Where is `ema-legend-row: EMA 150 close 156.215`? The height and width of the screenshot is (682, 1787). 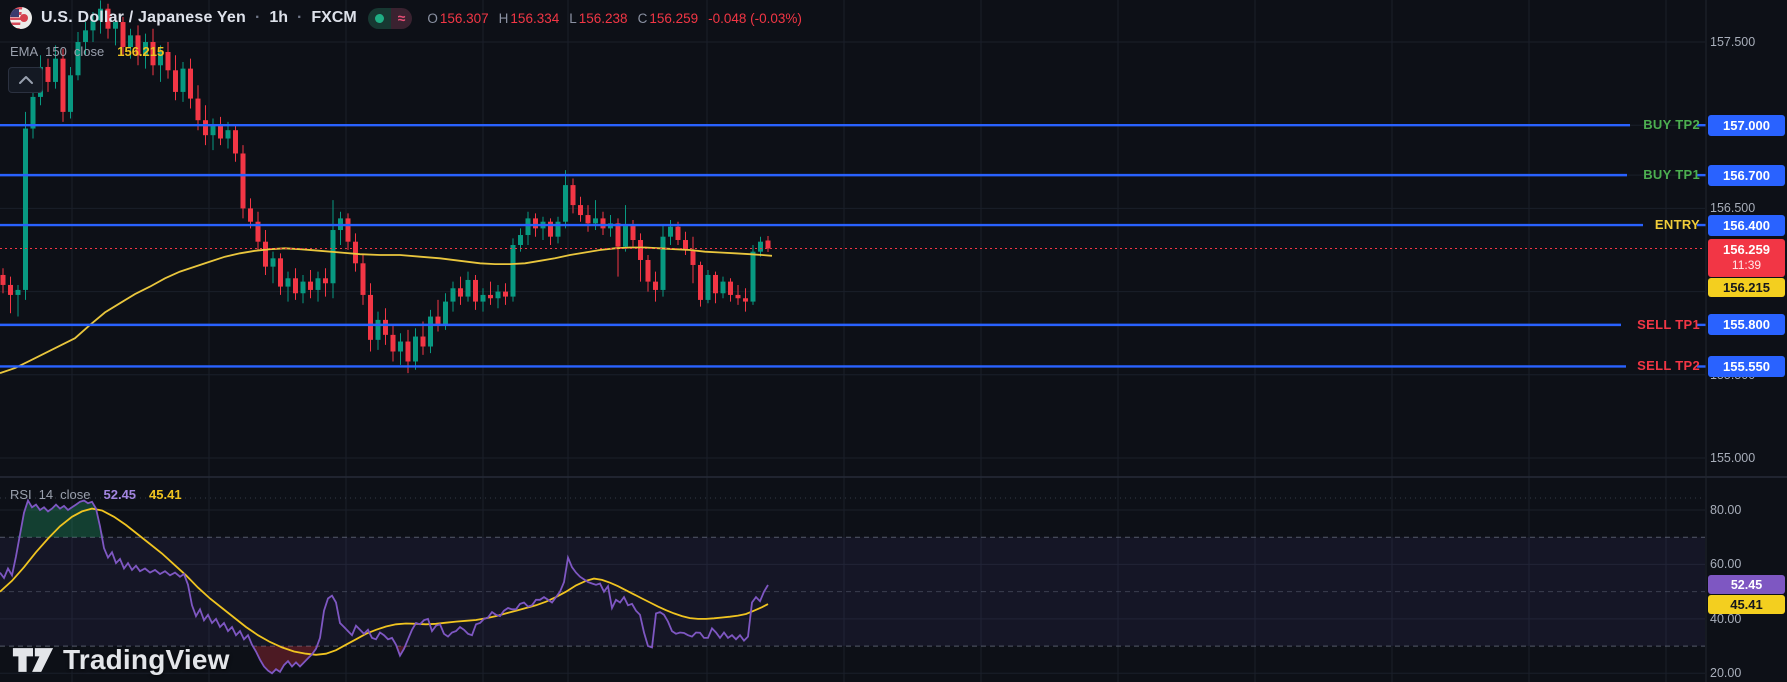
ema-legend-row: EMA 150 close 156.215 is located at coordinates (87, 51).